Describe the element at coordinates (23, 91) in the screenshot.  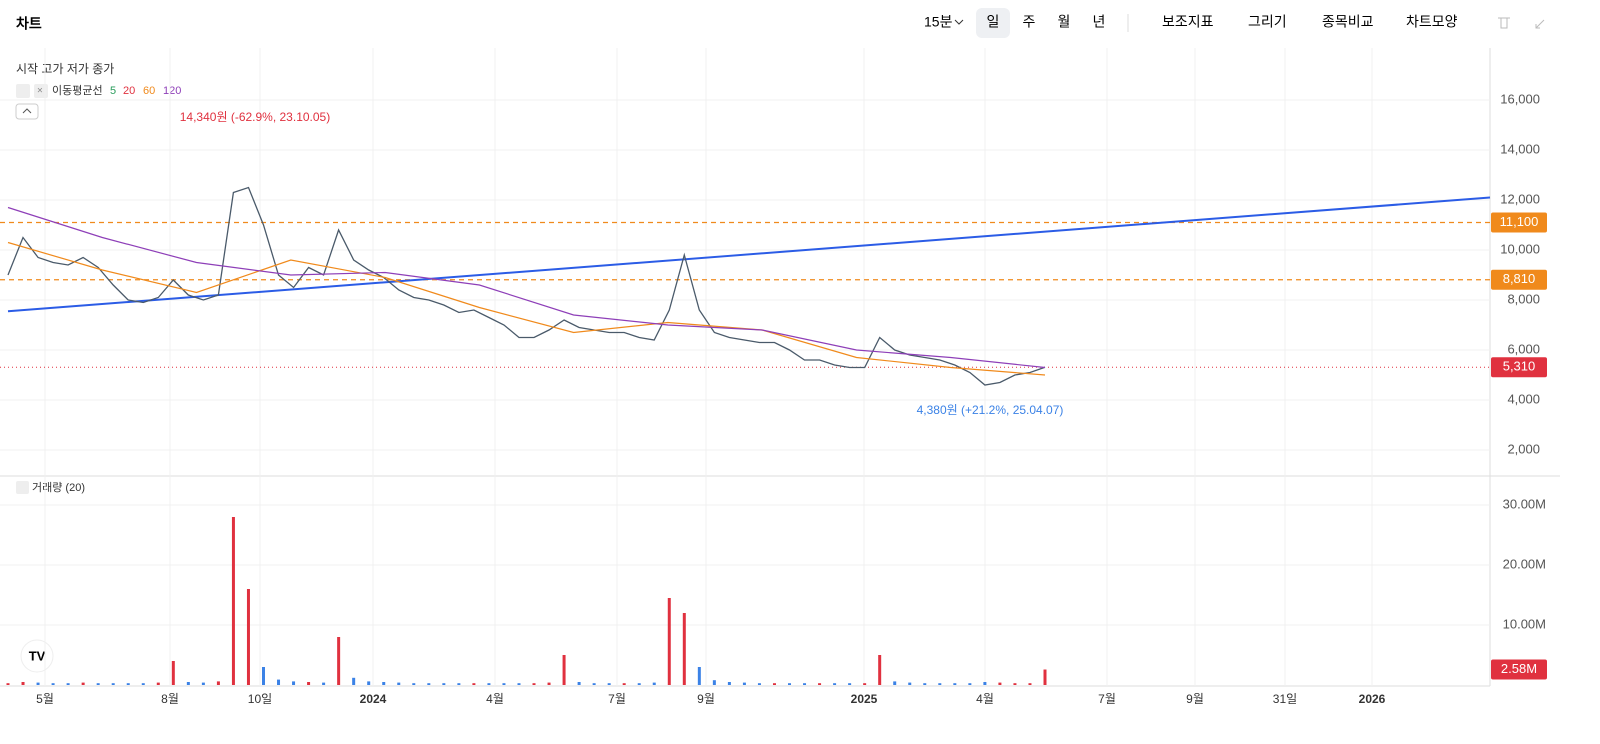
I see `visibility-toggle` at that location.